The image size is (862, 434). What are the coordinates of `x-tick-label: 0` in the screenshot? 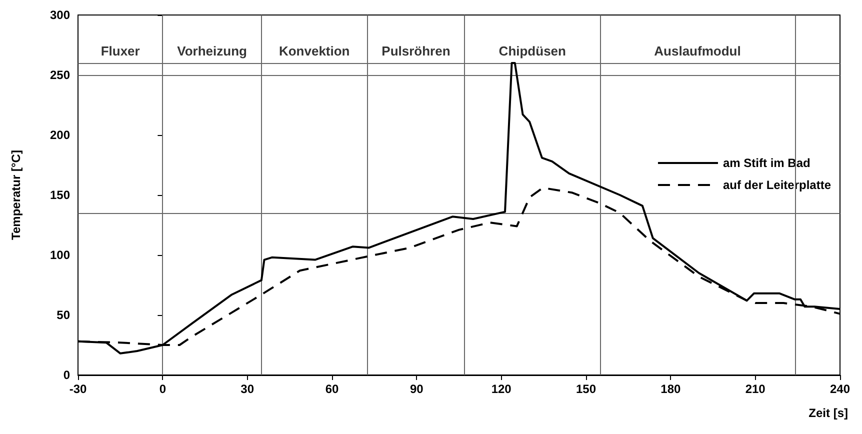 It's located at (162, 389).